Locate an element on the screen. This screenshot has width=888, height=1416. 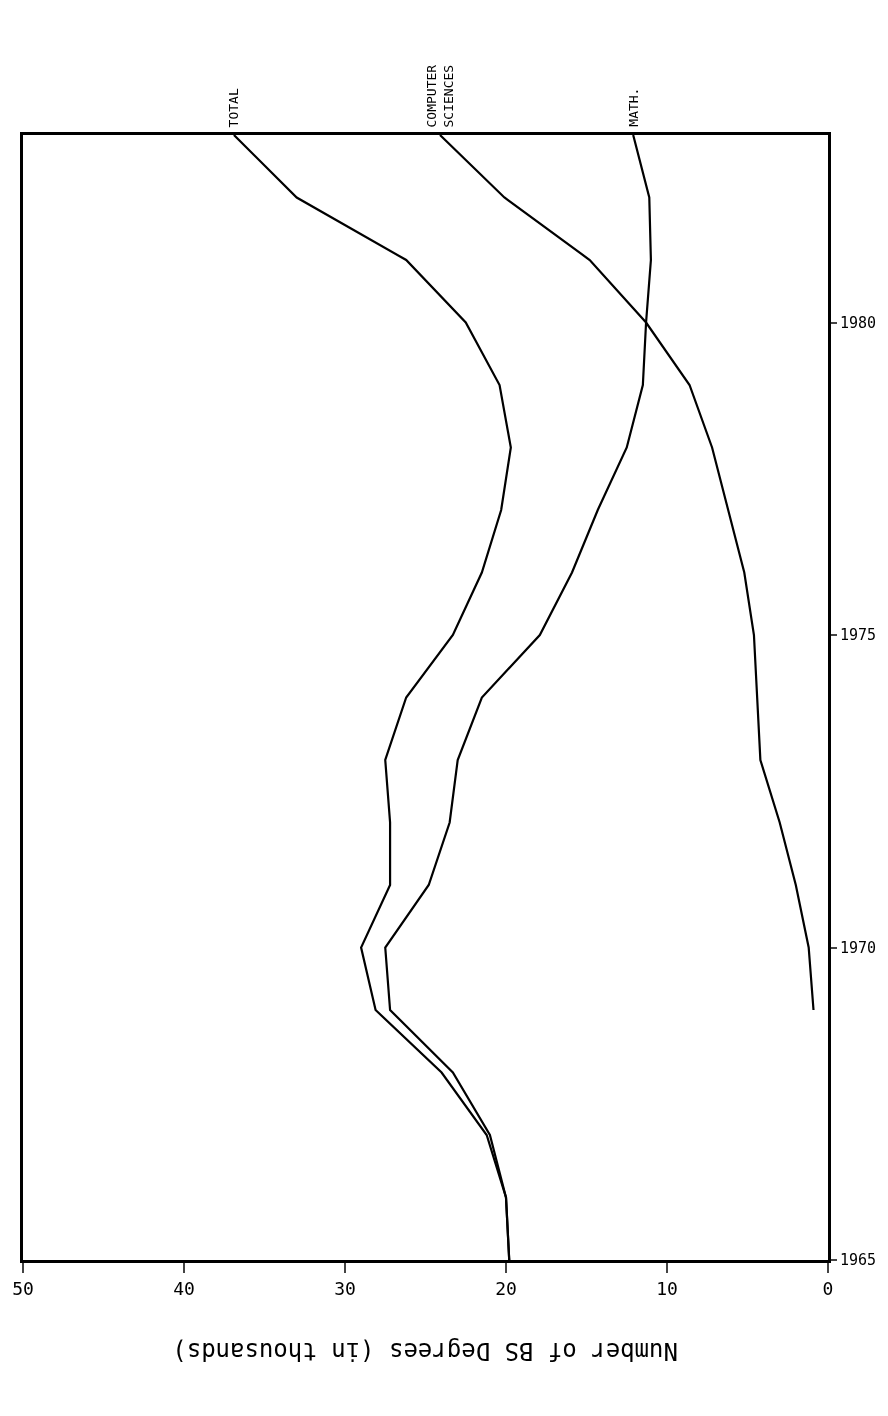
y-tick-label: 1975 is located at coordinates (858, 635).